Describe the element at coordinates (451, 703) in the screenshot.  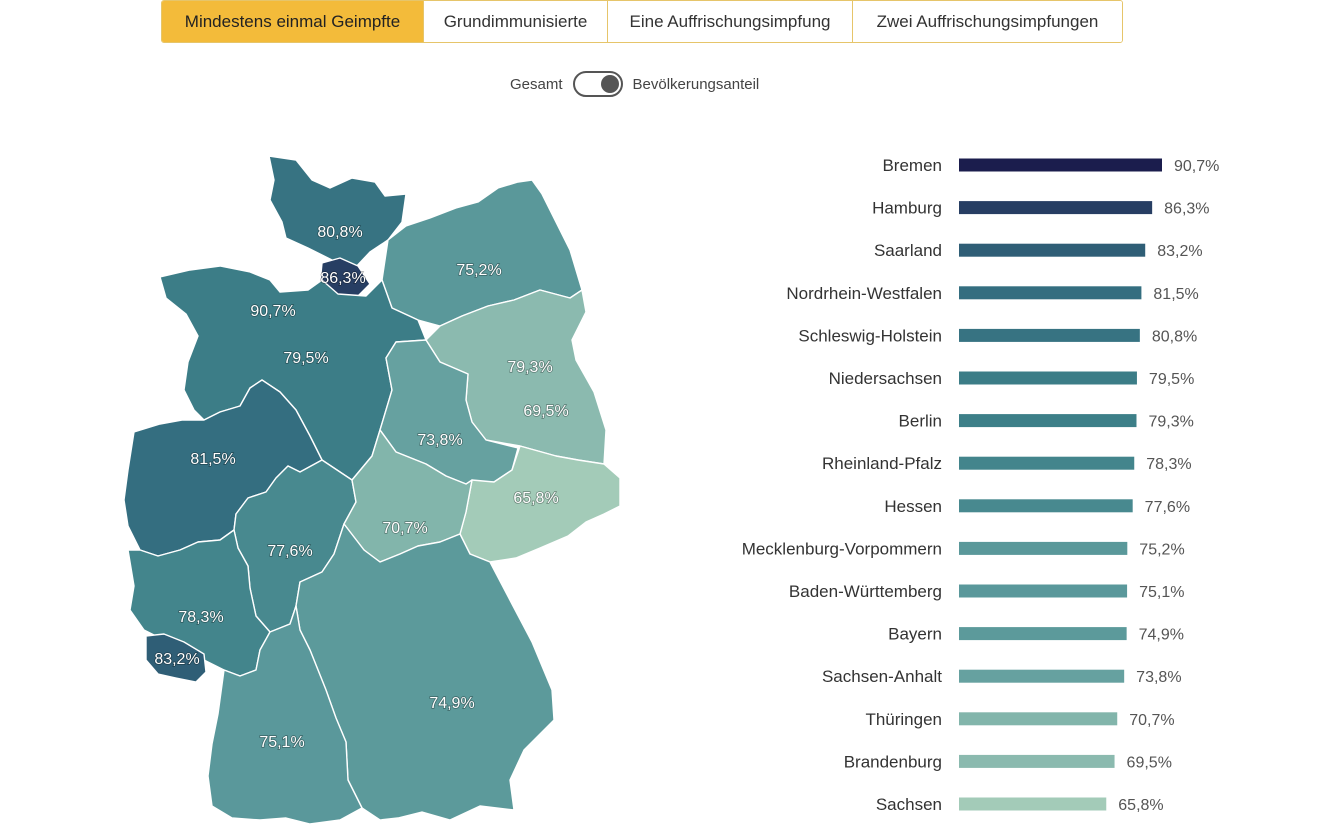
I see `map-label-bayern: 74,9%` at that location.